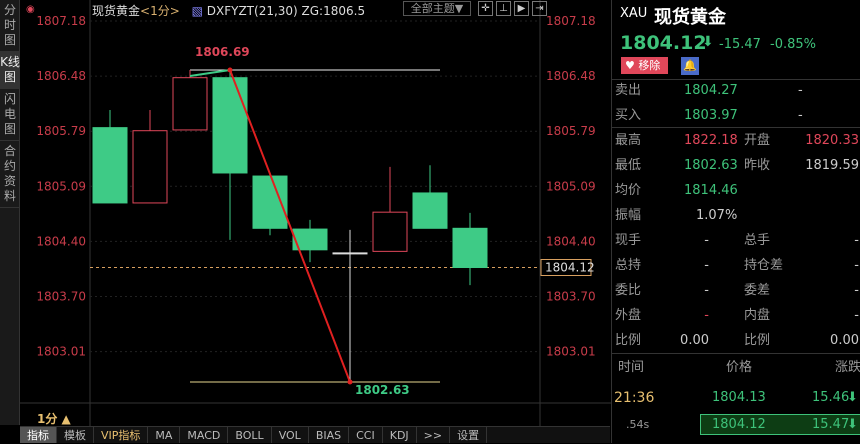  I want to click on right-axis-label: 1806.48, so click(571, 76).